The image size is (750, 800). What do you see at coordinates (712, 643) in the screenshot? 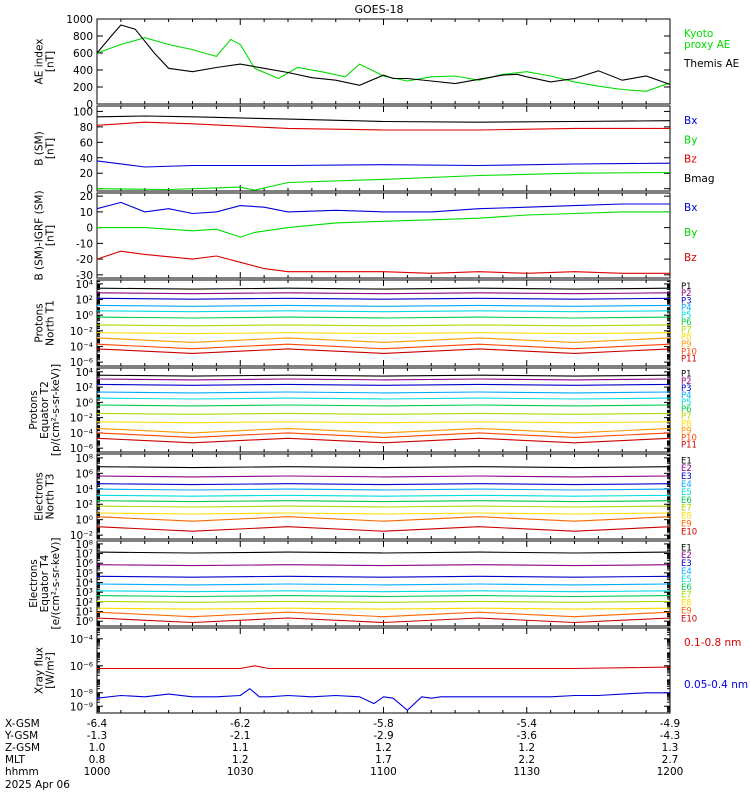
I see `legend-entry: 0.1-0.8 nm` at bounding box center [712, 643].